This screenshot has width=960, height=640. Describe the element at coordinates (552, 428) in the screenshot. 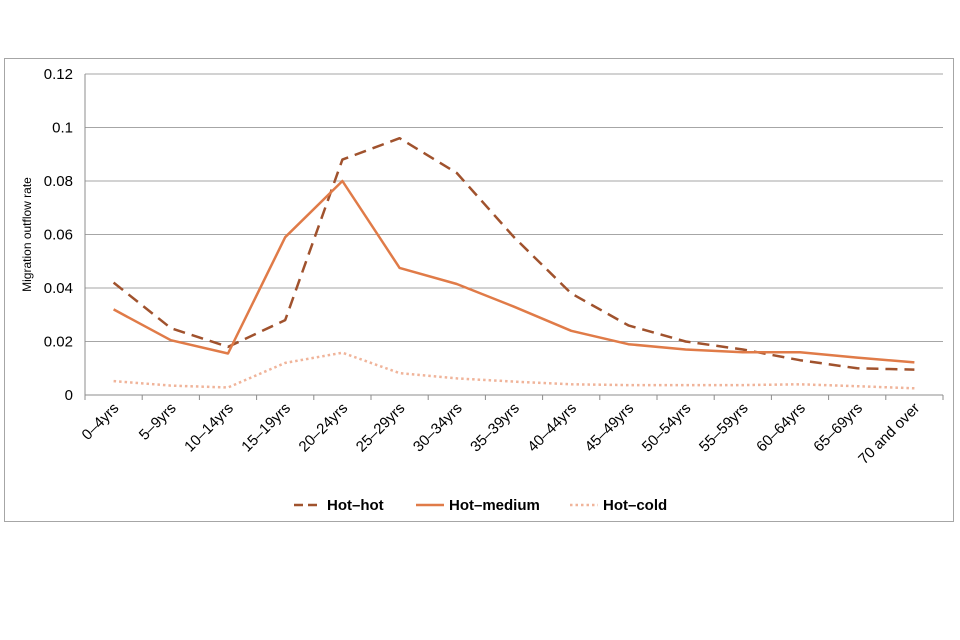

I see `x-tick-label: 40–44yrs` at that location.